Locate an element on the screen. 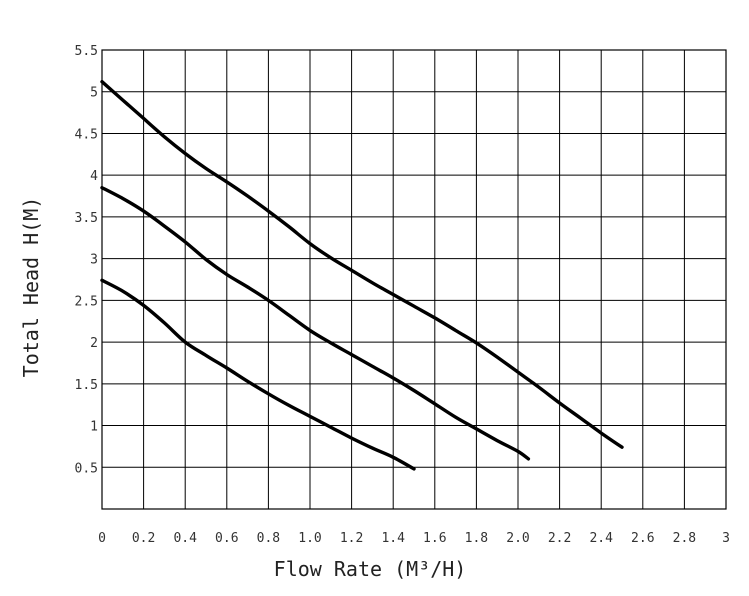 This screenshot has height=596, width=749. x-axis-label: Flow Rate (M³/H) is located at coordinates (370, 569).